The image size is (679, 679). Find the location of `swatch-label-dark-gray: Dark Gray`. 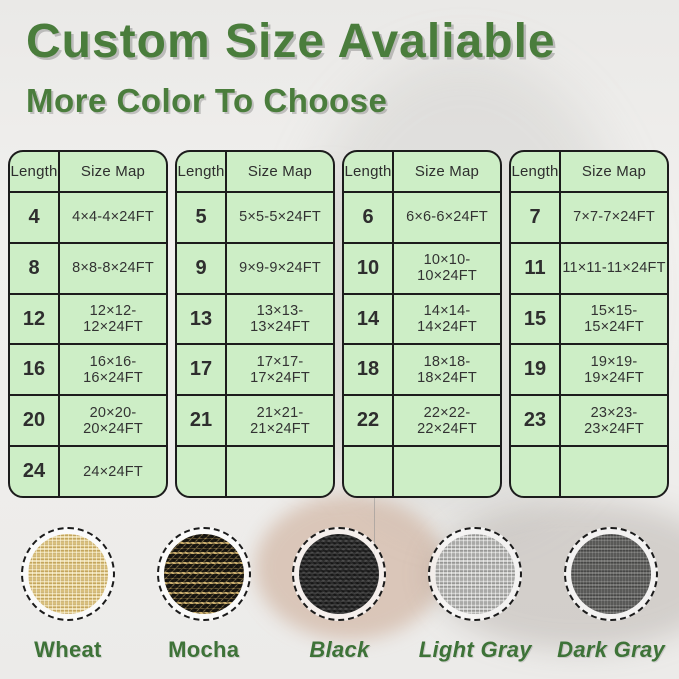

swatch-label-dark-gray: Dark Gray is located at coordinates (611, 649).